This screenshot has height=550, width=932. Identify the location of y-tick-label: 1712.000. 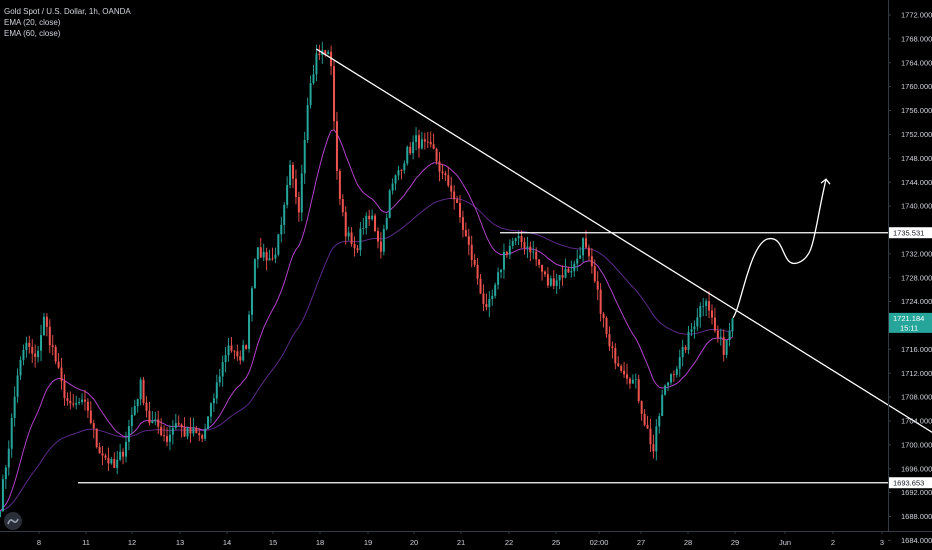
(916, 373).